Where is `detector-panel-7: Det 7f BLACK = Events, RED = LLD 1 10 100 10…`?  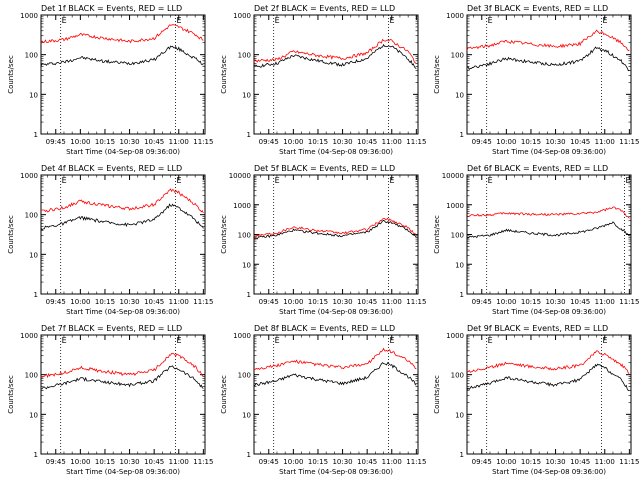 detector-panel-7: Det 7f BLACK = Events, RED = LLD 1 10 100 10… is located at coordinates (110, 400).